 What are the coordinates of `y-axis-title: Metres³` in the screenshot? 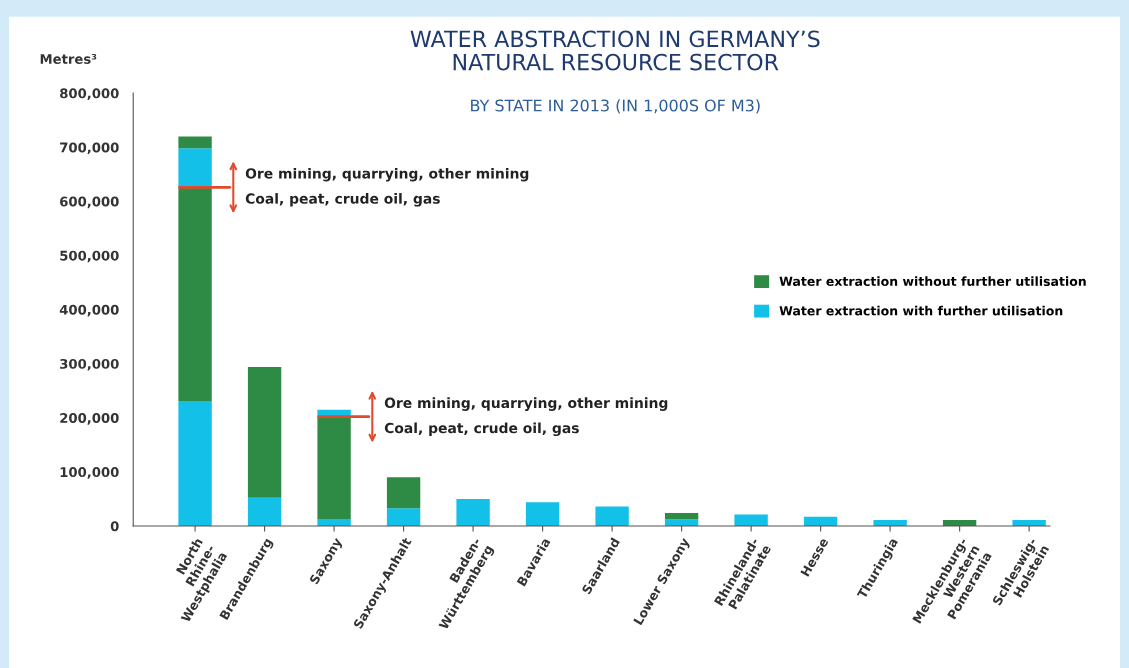 It's located at (68, 58).